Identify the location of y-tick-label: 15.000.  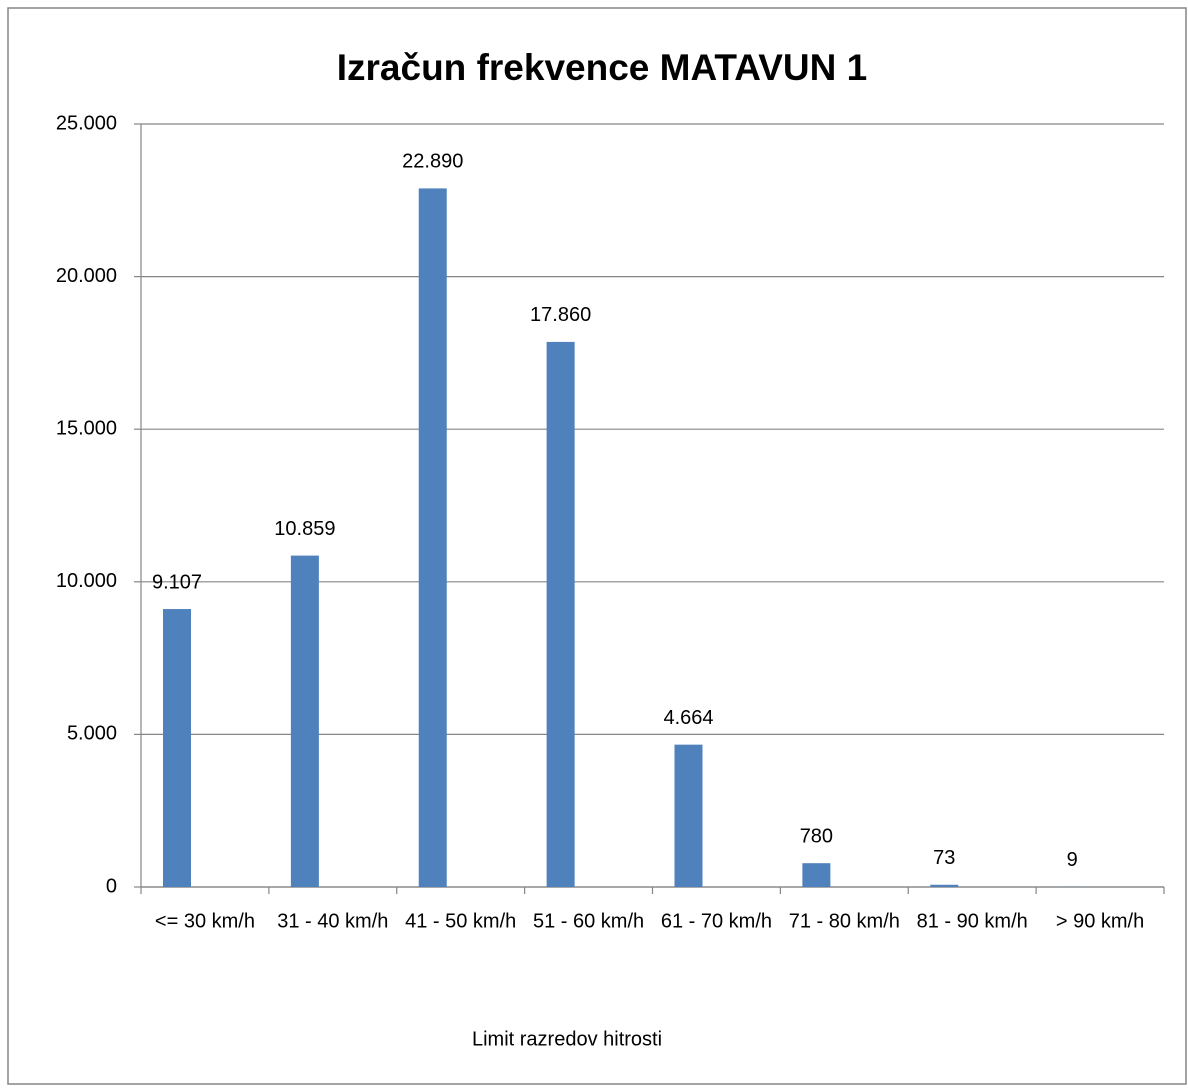
(86, 428).